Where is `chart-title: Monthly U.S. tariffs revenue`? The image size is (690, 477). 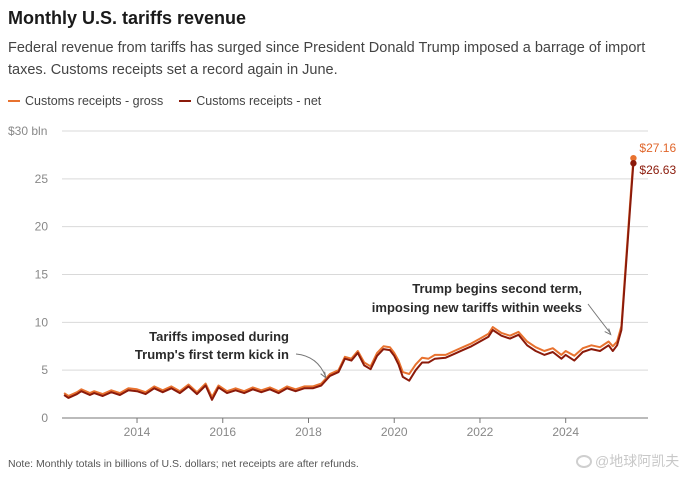
chart-title: Monthly U.S. tariffs revenue is located at coordinates (127, 18).